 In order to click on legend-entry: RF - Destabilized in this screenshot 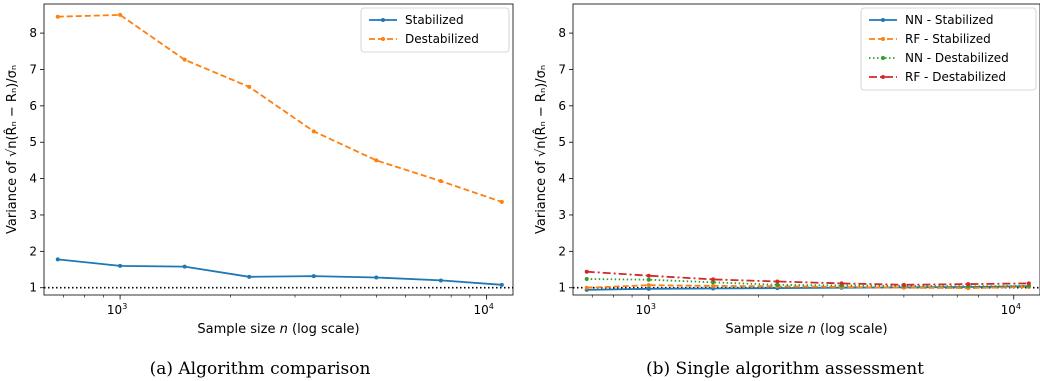, I will do `click(955, 77)`.